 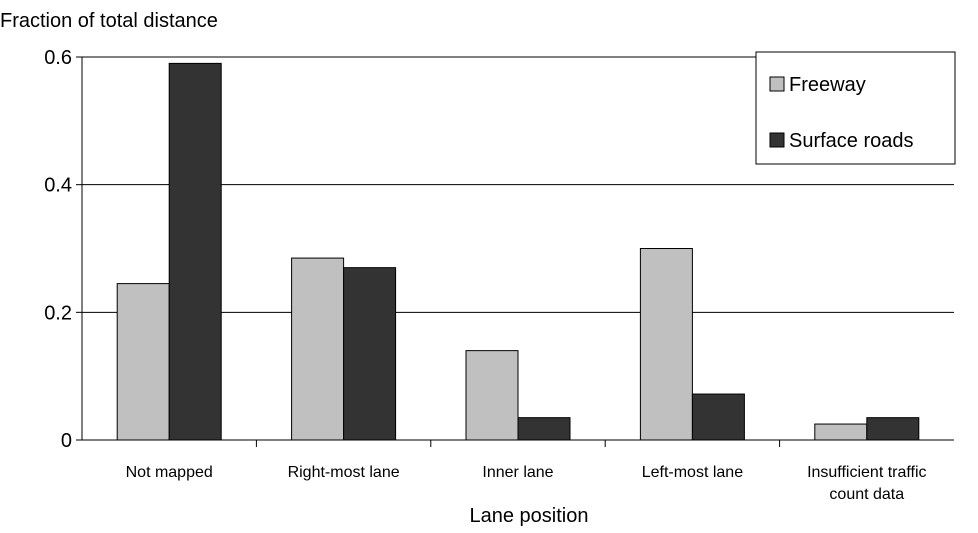 What do you see at coordinates (58, 186) in the screenshot?
I see `y-tick-label: 0.4` at bounding box center [58, 186].